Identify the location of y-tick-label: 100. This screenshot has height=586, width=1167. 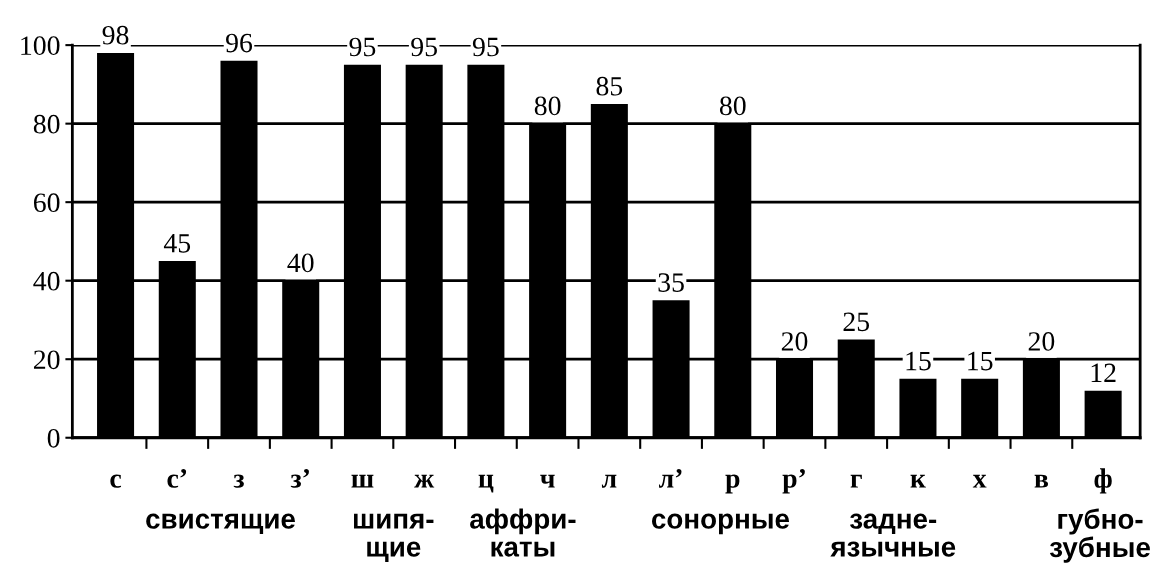
(40, 46).